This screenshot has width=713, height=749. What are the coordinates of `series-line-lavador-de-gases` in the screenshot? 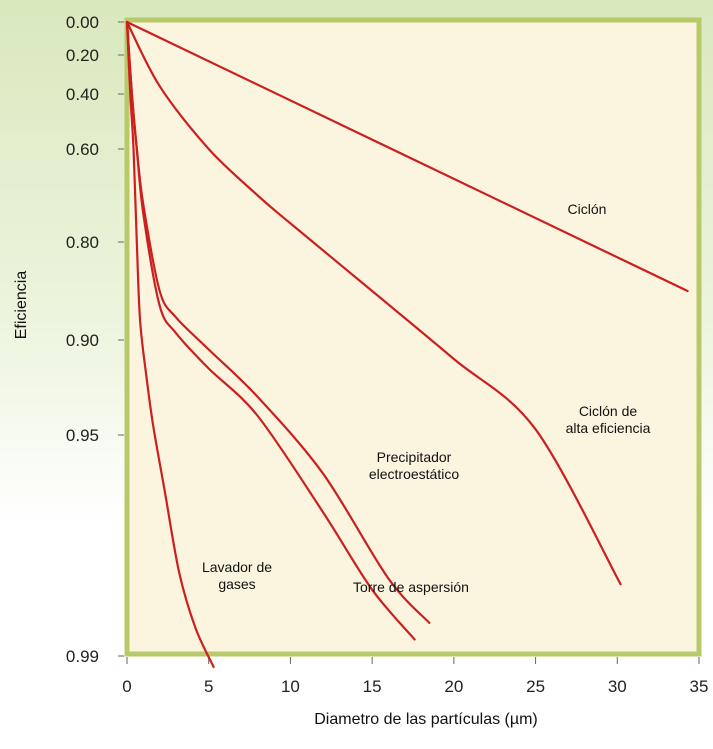 It's located at (170, 344).